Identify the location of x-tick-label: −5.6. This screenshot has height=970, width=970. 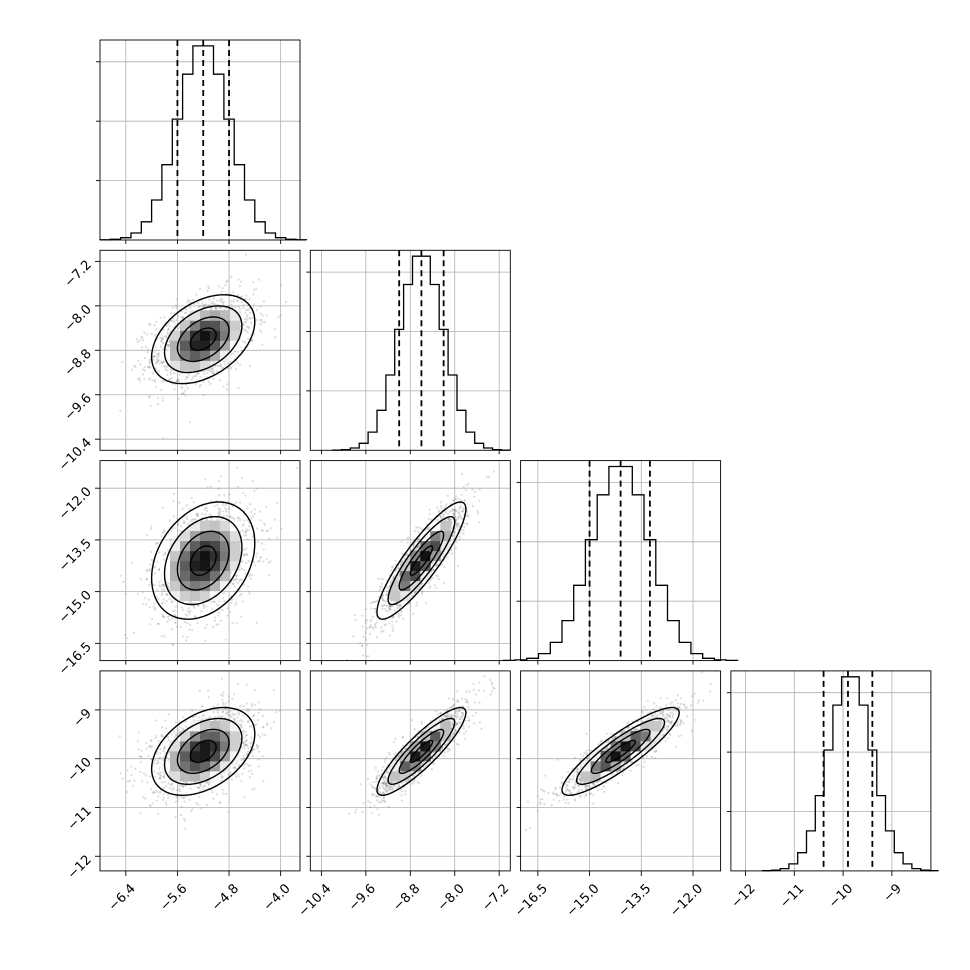
(174, 897).